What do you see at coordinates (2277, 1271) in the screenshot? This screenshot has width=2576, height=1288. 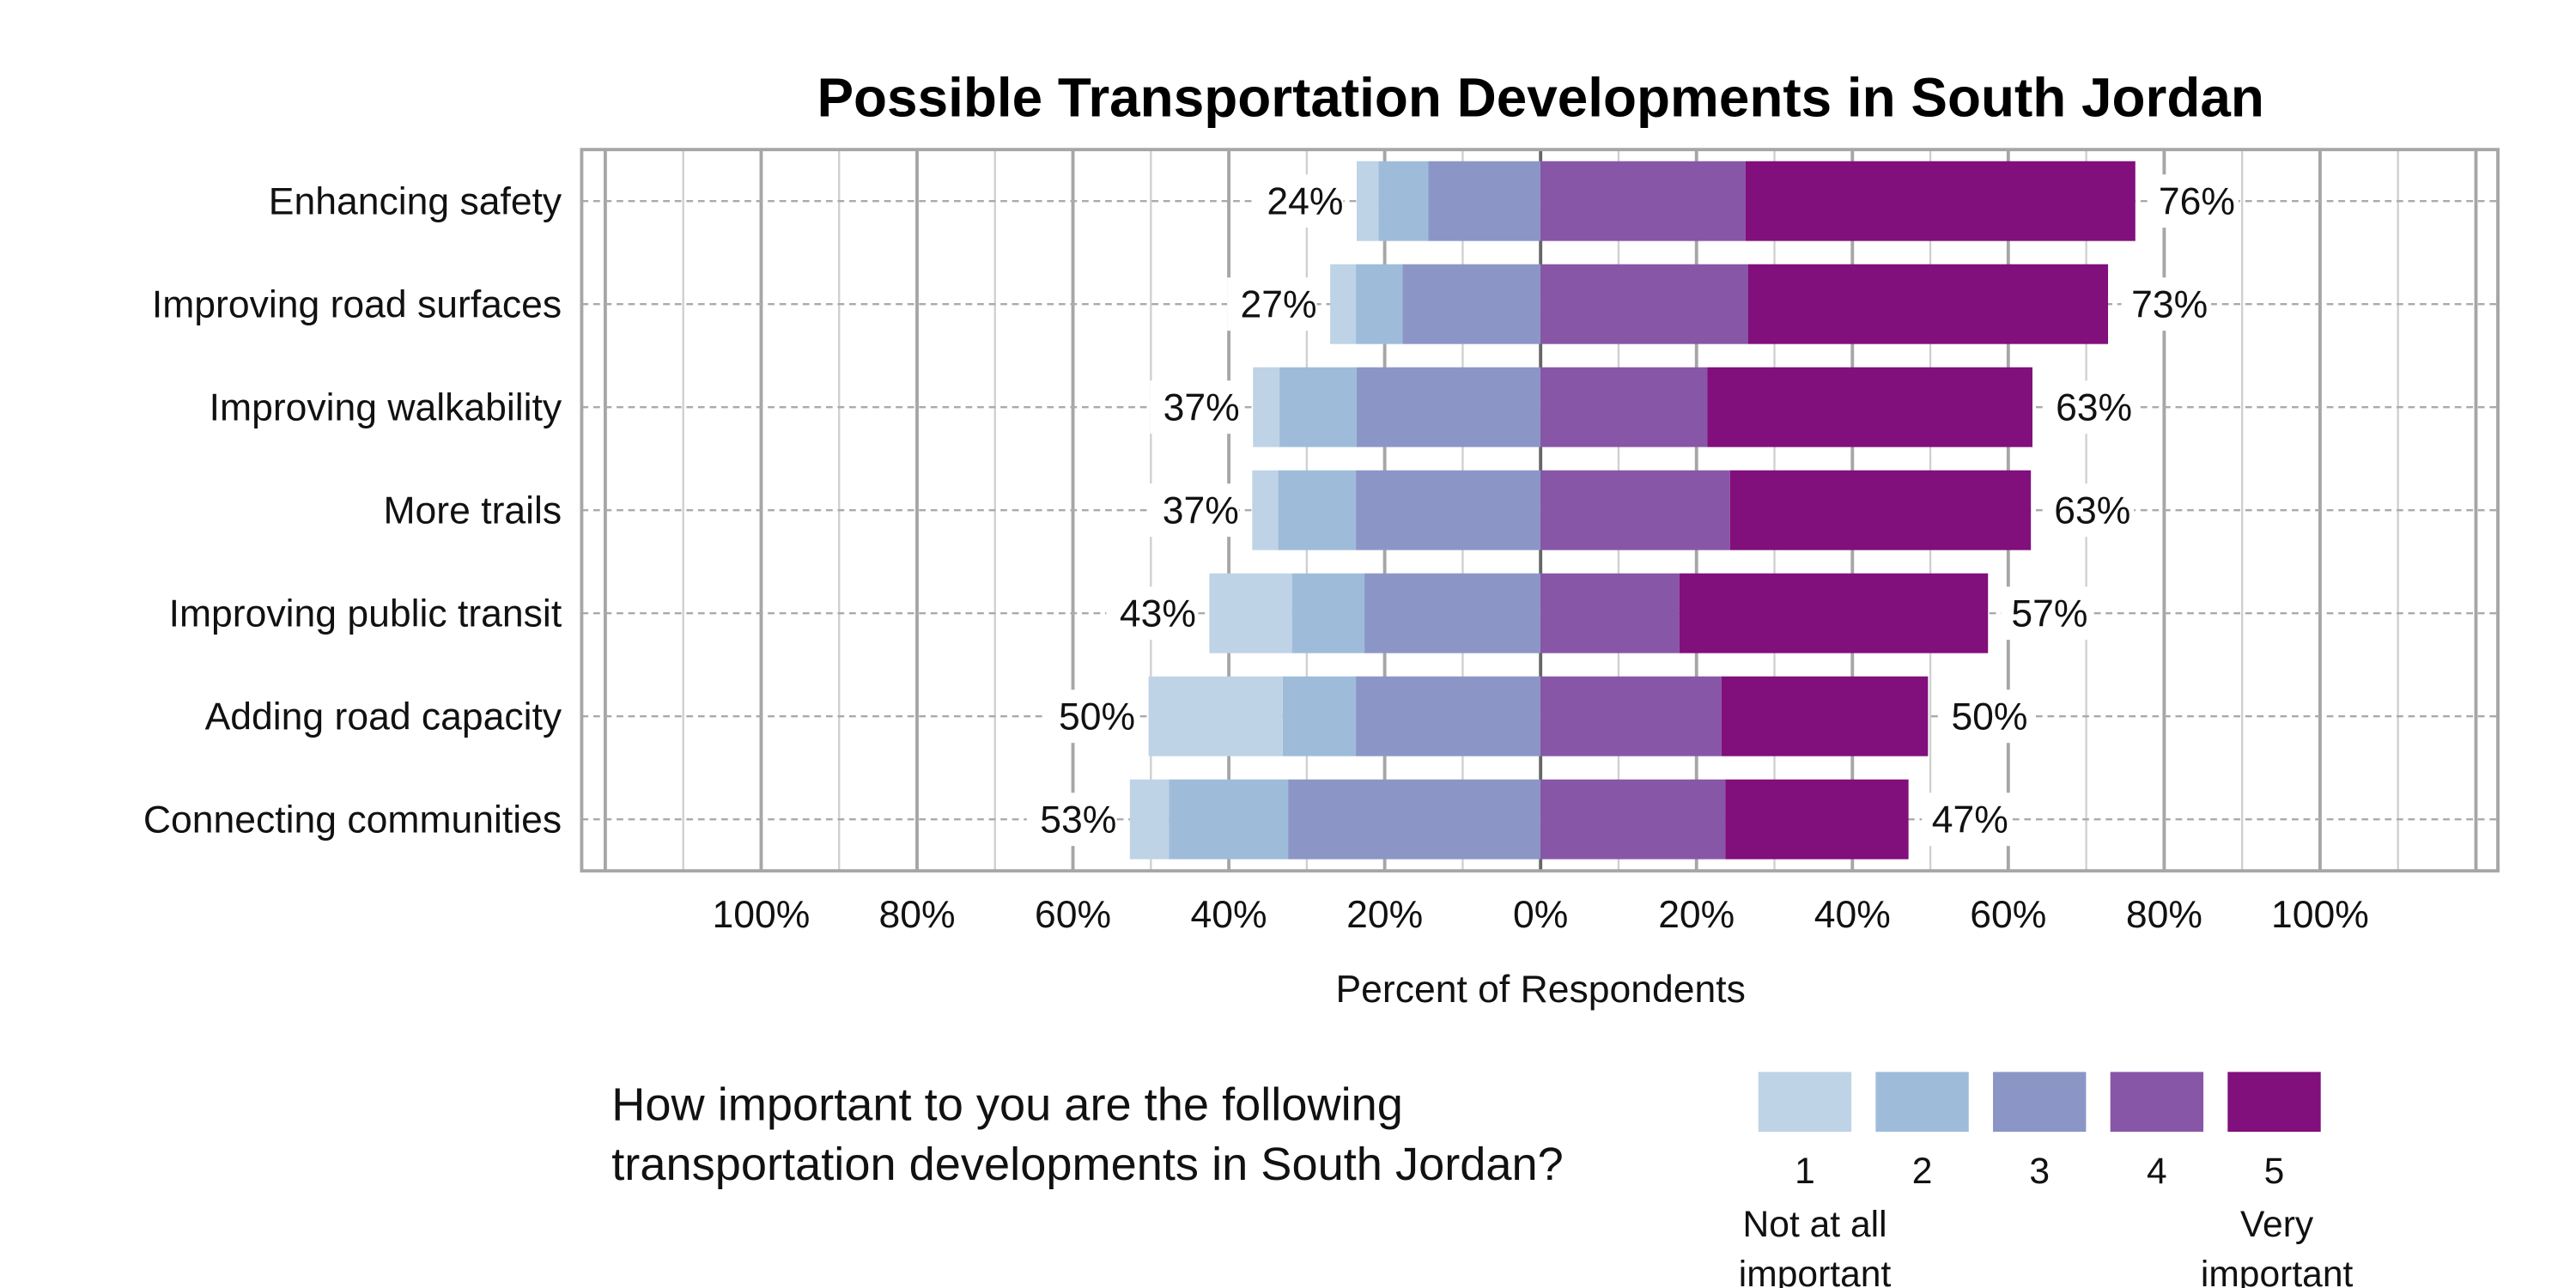 I see `legend-high-label-2: important` at bounding box center [2277, 1271].